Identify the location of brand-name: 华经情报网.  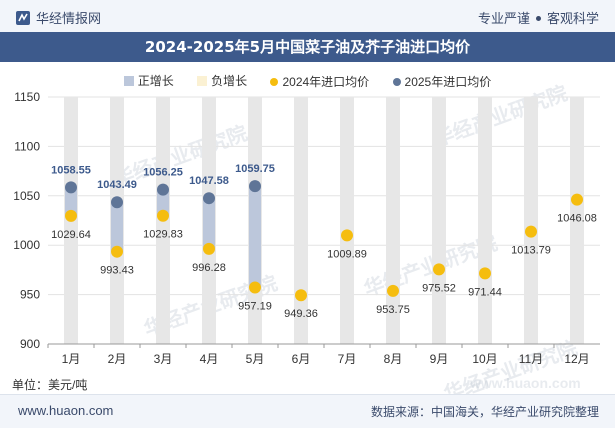
(69, 18).